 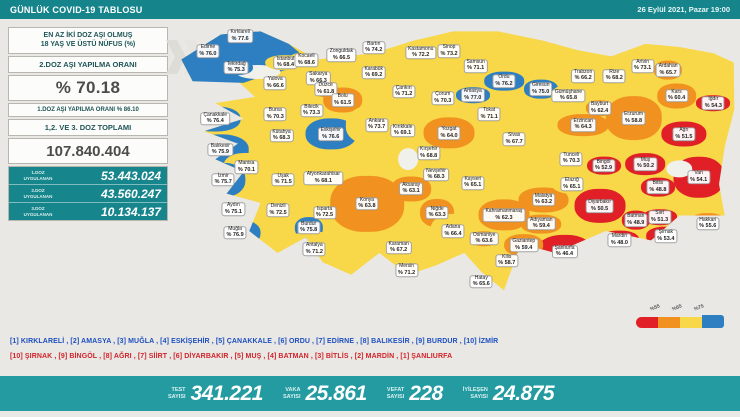 I want to click on province-rate: % 48.0, so click(x=619, y=242).